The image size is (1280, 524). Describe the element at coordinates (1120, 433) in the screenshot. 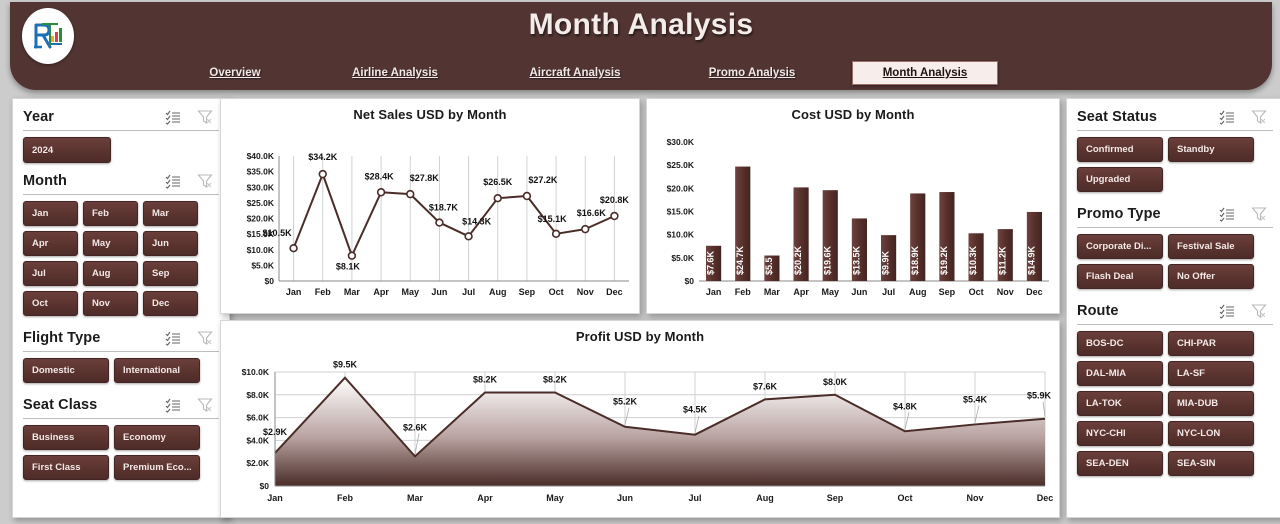

I see `chip-route-nyc-chi: NYC-CHI` at that location.